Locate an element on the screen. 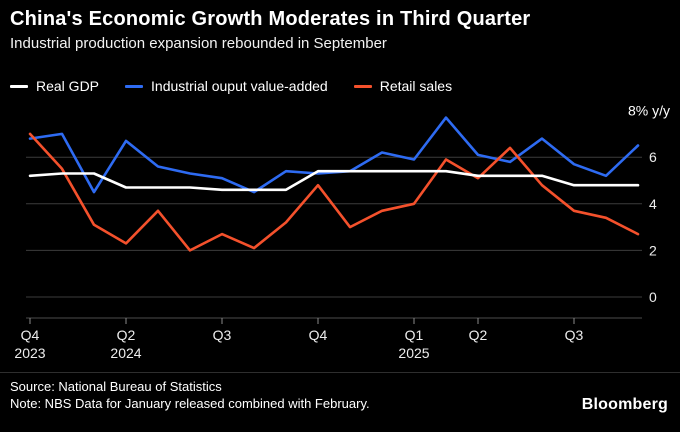 This screenshot has width=680, height=432. legend-item-retail-sales: Retail sales is located at coordinates (403, 86).